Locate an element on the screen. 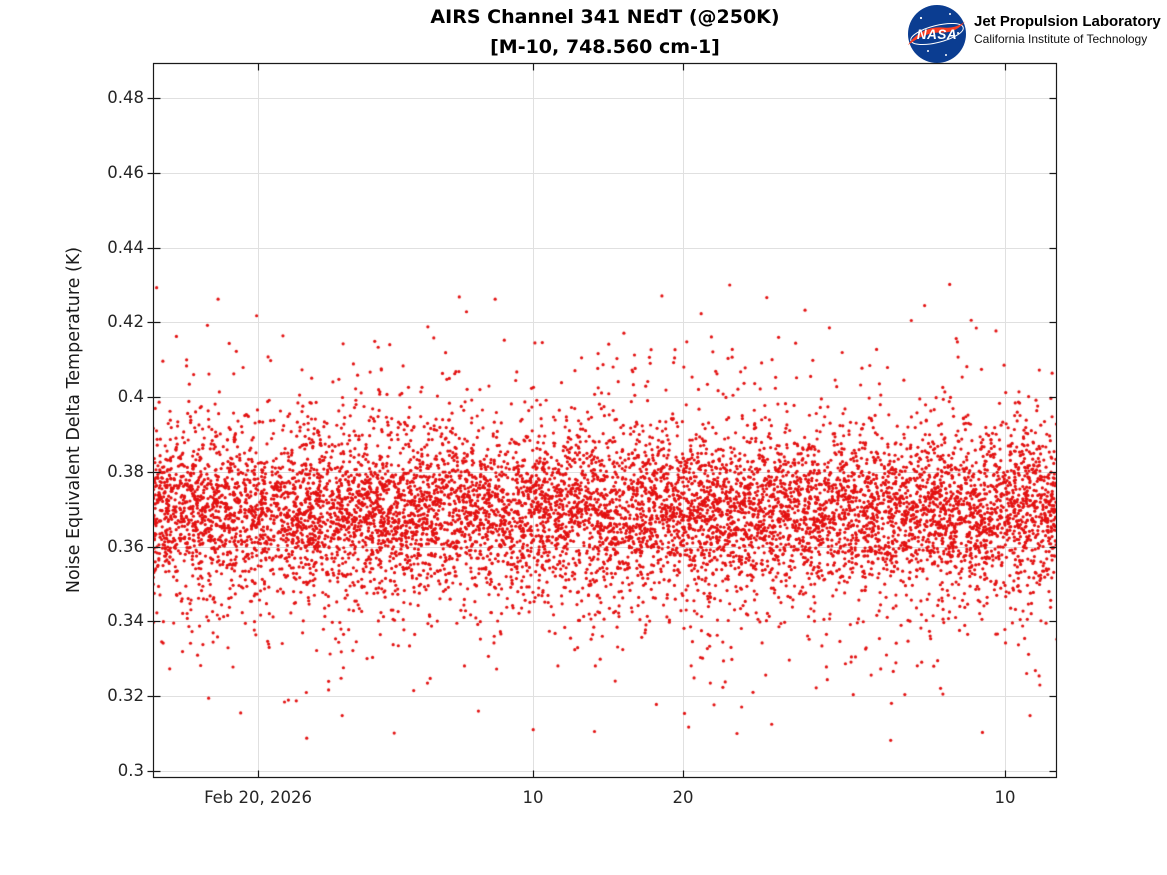 This screenshot has height=875, width=1167. nasa-wordmark: NASA is located at coordinates (937, 34).